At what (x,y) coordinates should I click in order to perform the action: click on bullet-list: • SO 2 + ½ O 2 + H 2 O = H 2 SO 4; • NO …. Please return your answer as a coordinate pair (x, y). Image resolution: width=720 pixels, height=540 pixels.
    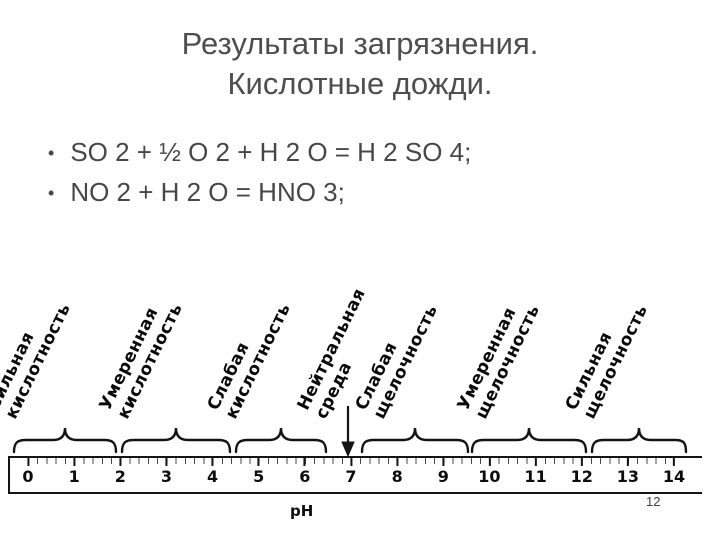
    Looking at the image, I should click on (358, 172).